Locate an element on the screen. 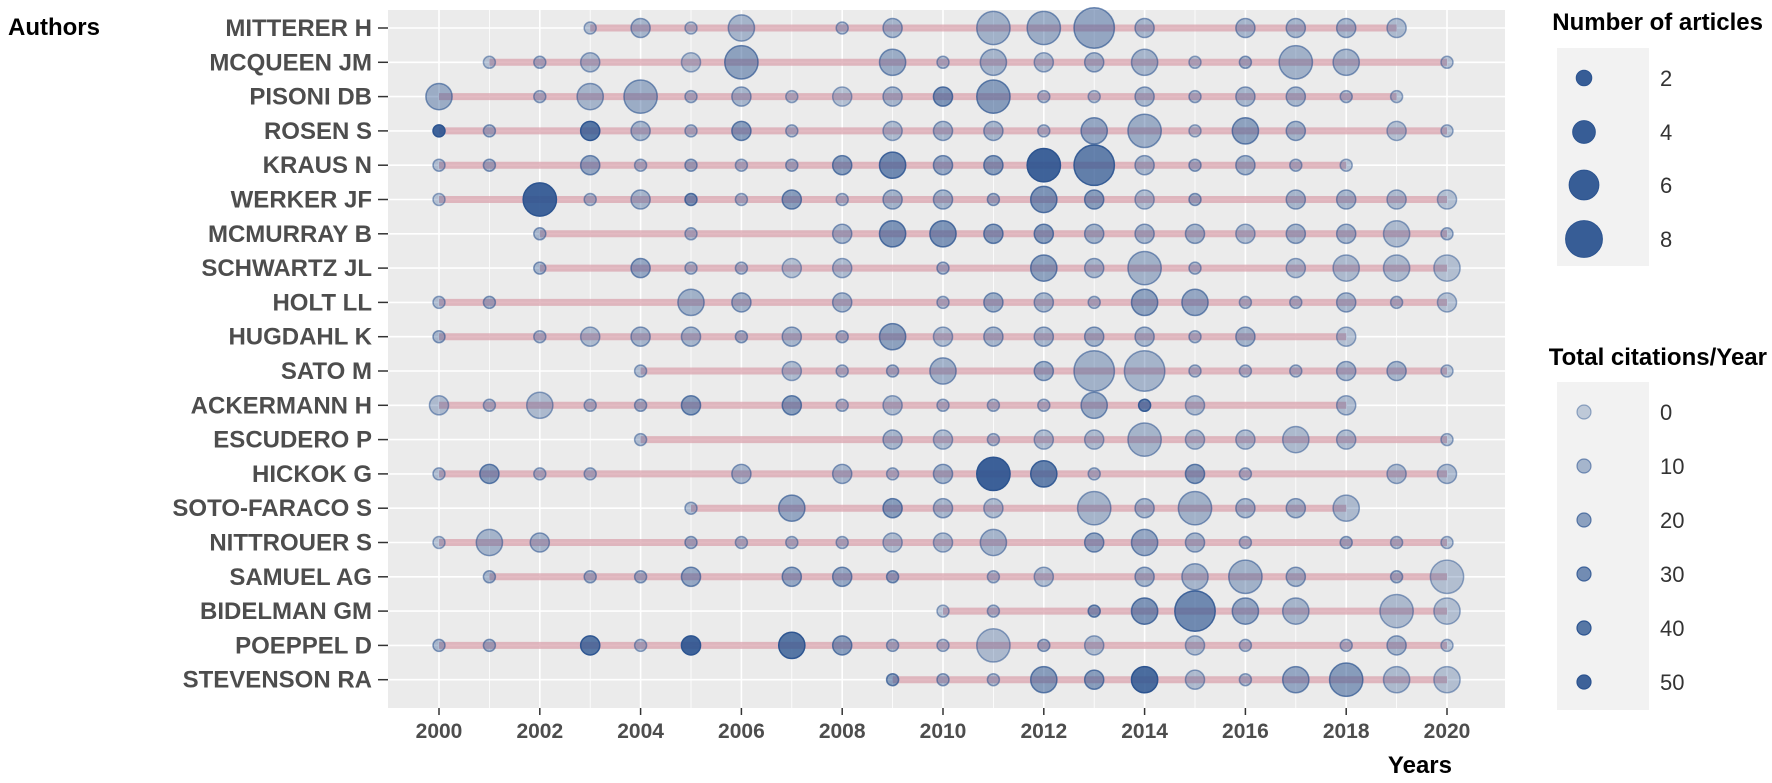 This screenshot has height=783, width=1772. x-tick-label: 2020 is located at coordinates (1447, 731).